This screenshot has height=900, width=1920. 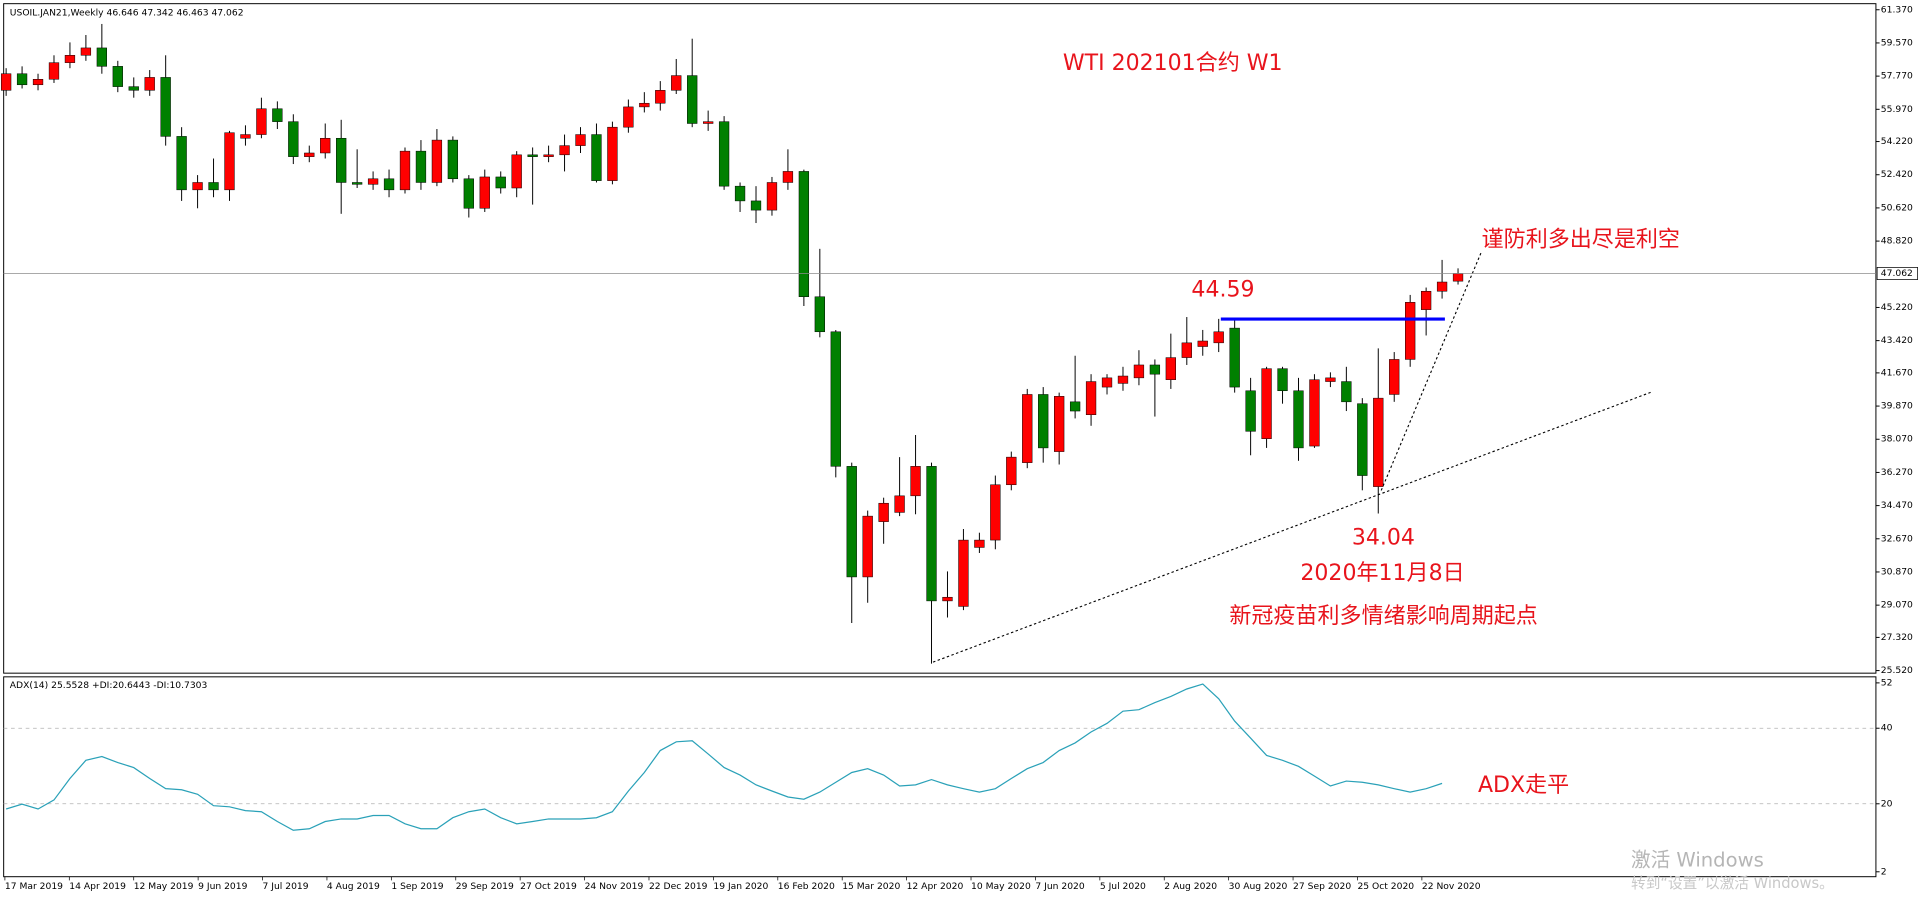 I want to click on y-tick-label: 41.670, so click(x=1897, y=372).